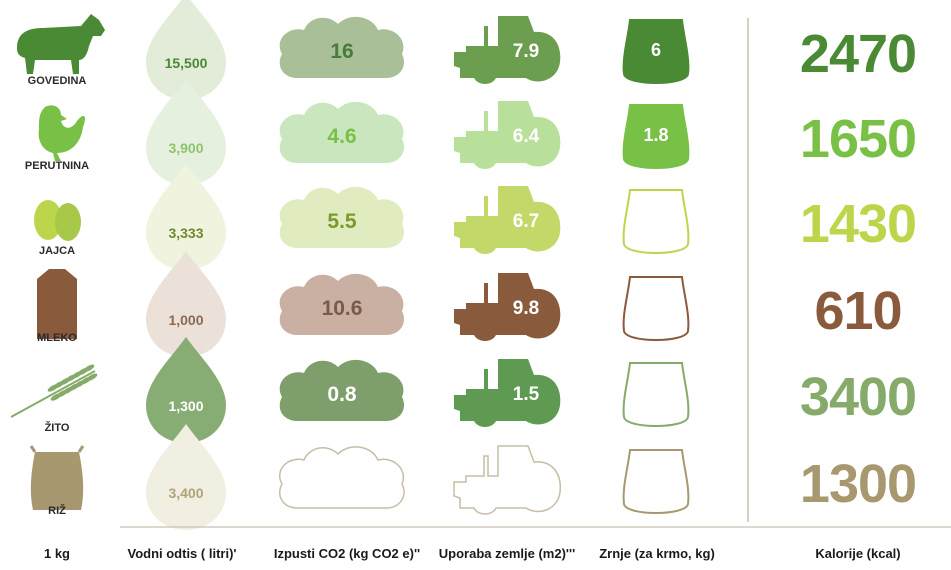  I want to click on header-land: Uporaba zemlje (m2)''', so click(507, 553).